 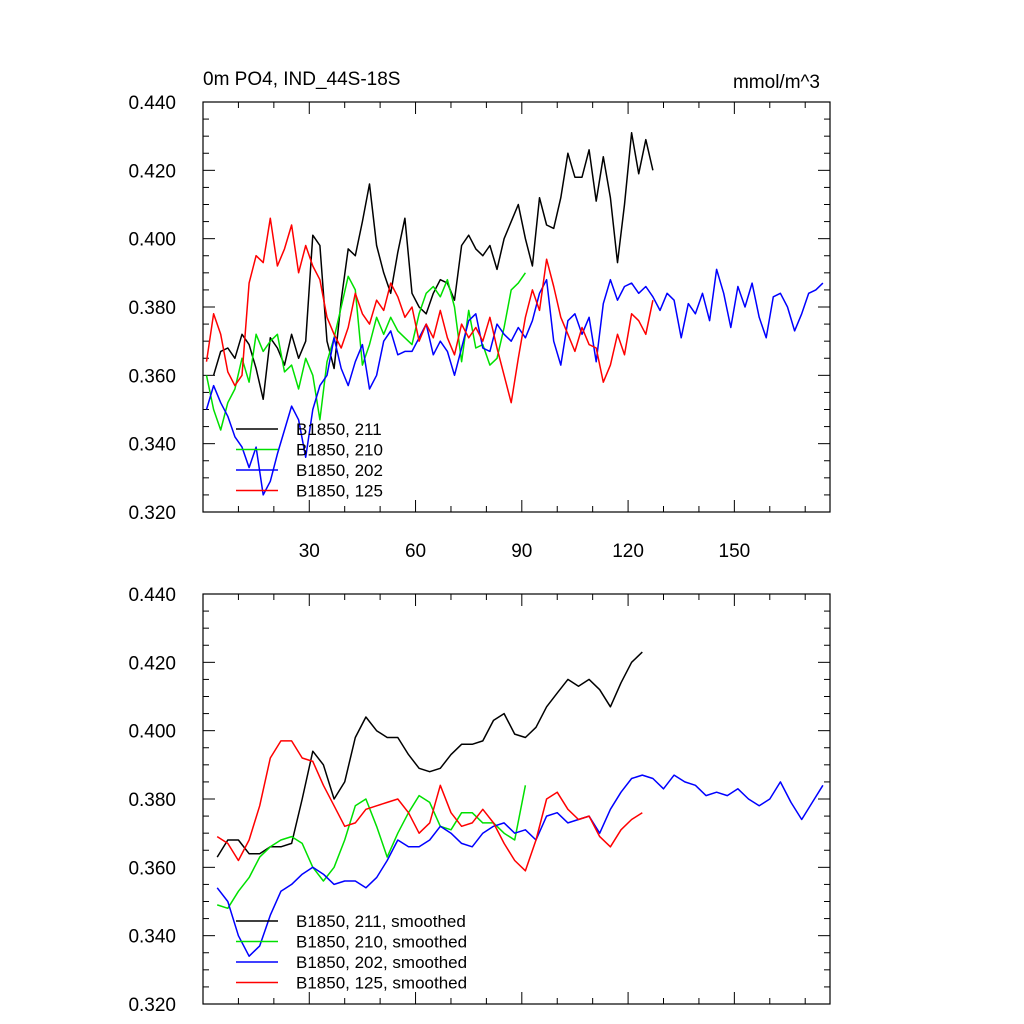 What do you see at coordinates (339, 470) in the screenshot?
I see `legend-label-3: B1850, 202` at bounding box center [339, 470].